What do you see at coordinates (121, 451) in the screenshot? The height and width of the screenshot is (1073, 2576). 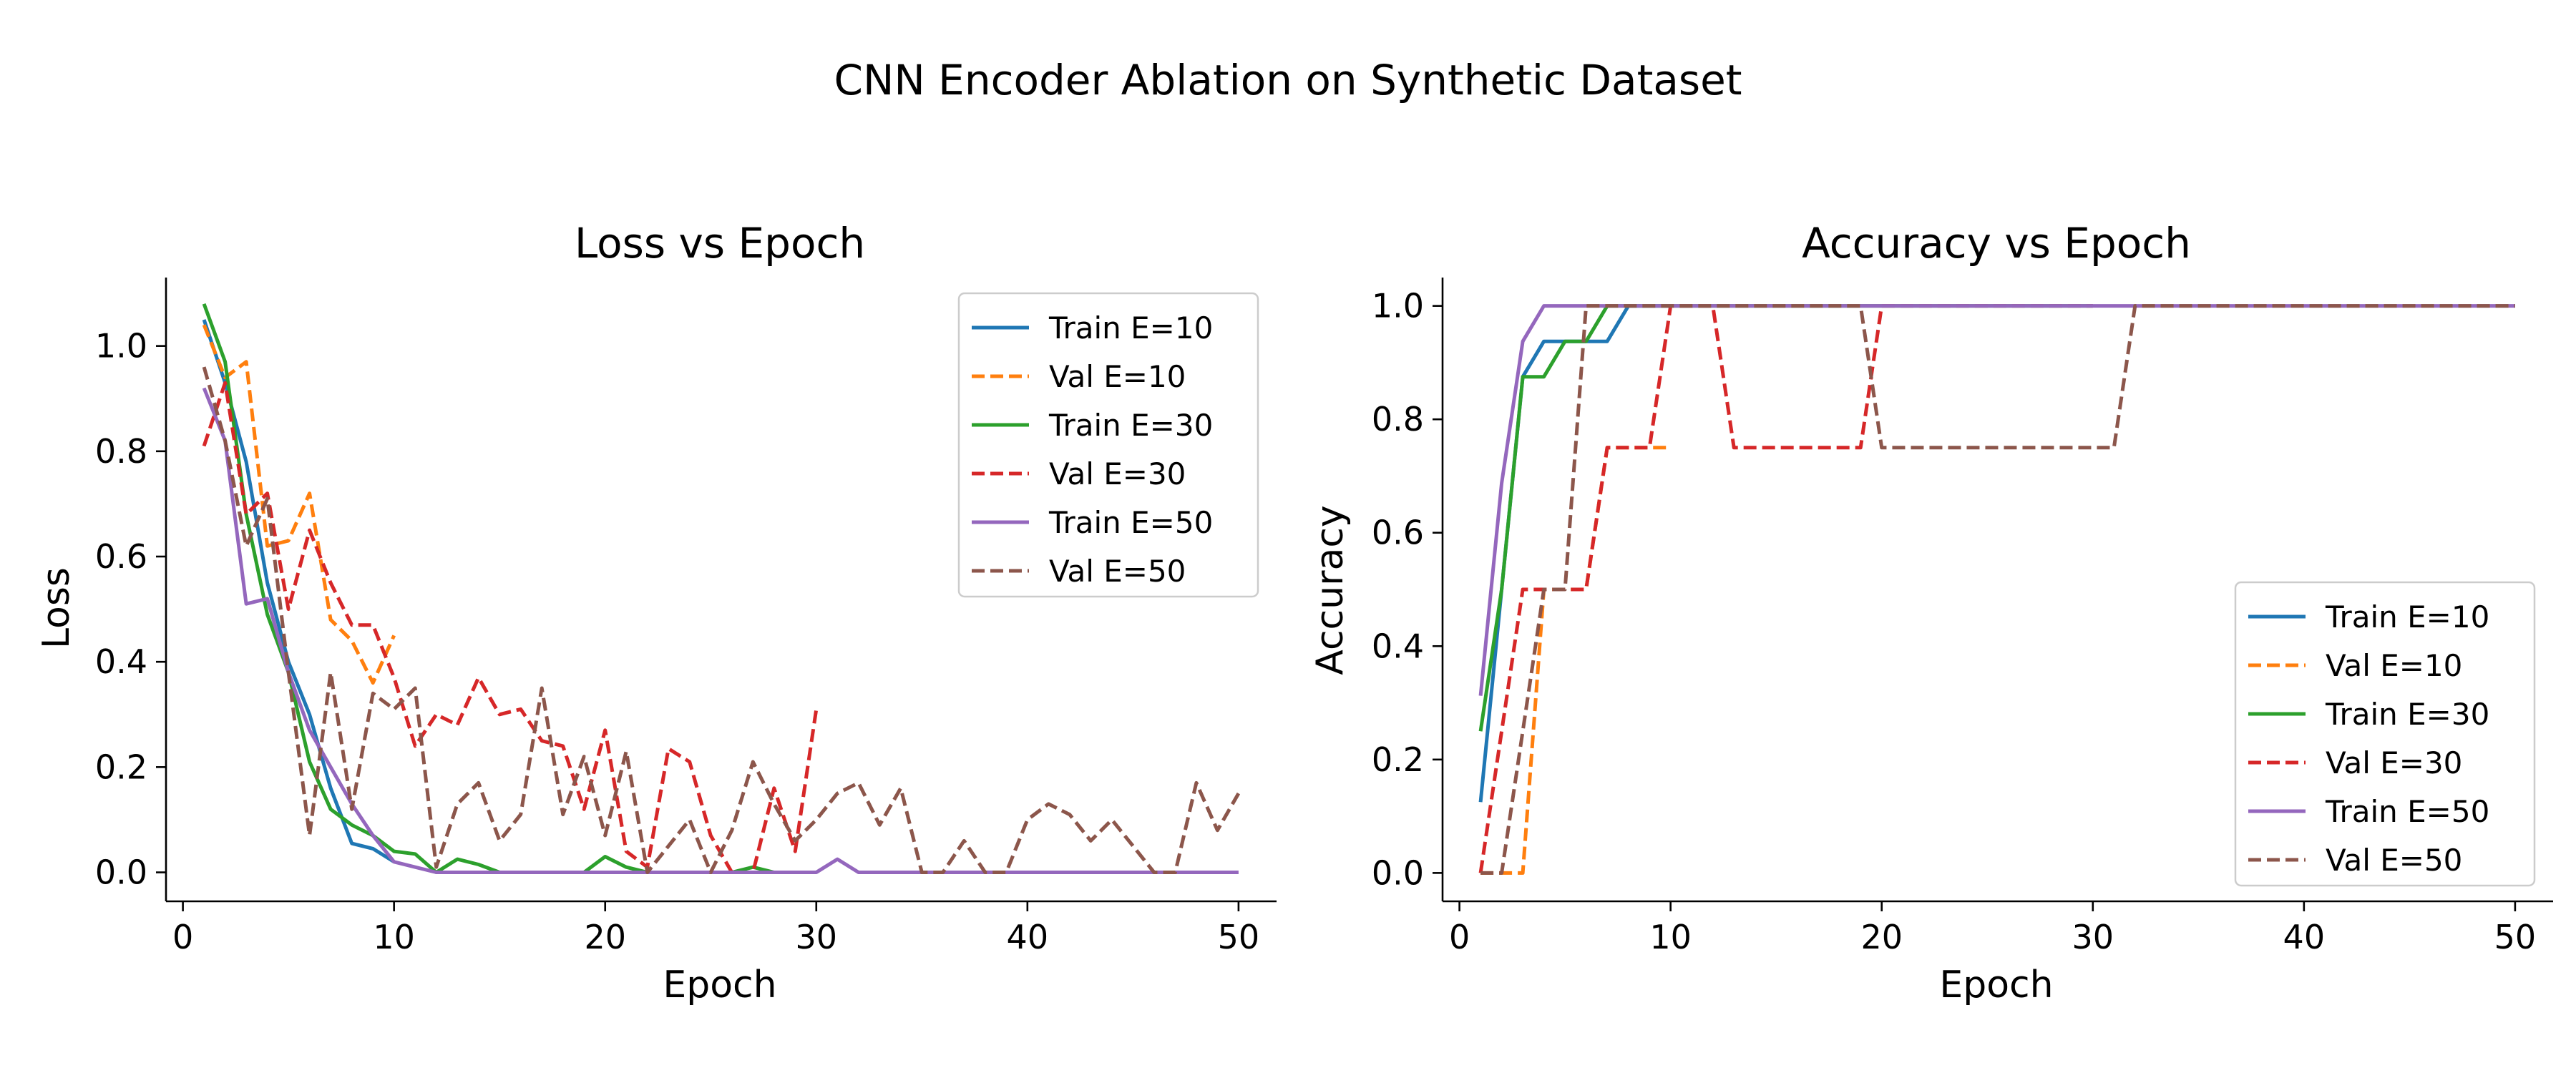 I see `loss-y-tick-label: 0.8` at bounding box center [121, 451].